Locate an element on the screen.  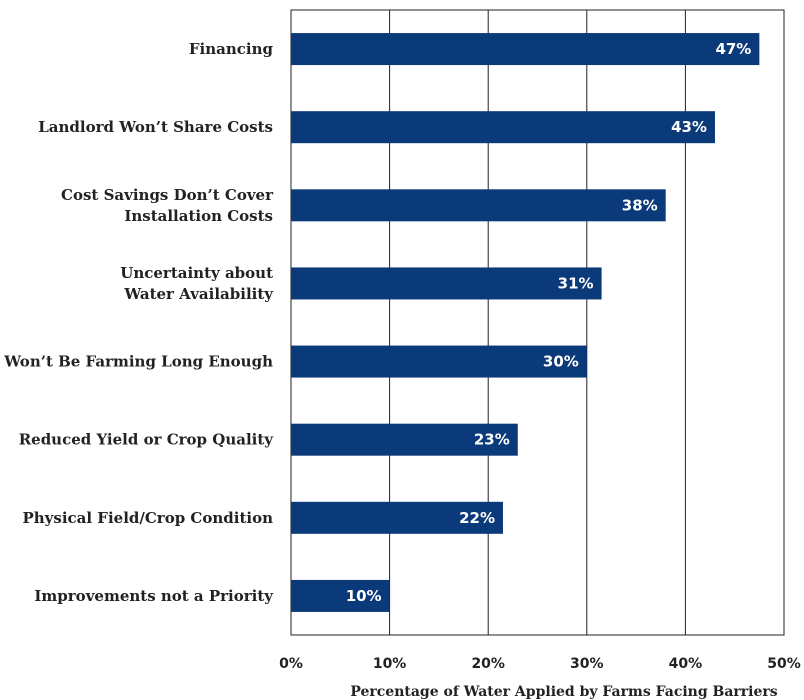
category-label: Won’t Be Farming Long Enough is located at coordinates (138, 362).